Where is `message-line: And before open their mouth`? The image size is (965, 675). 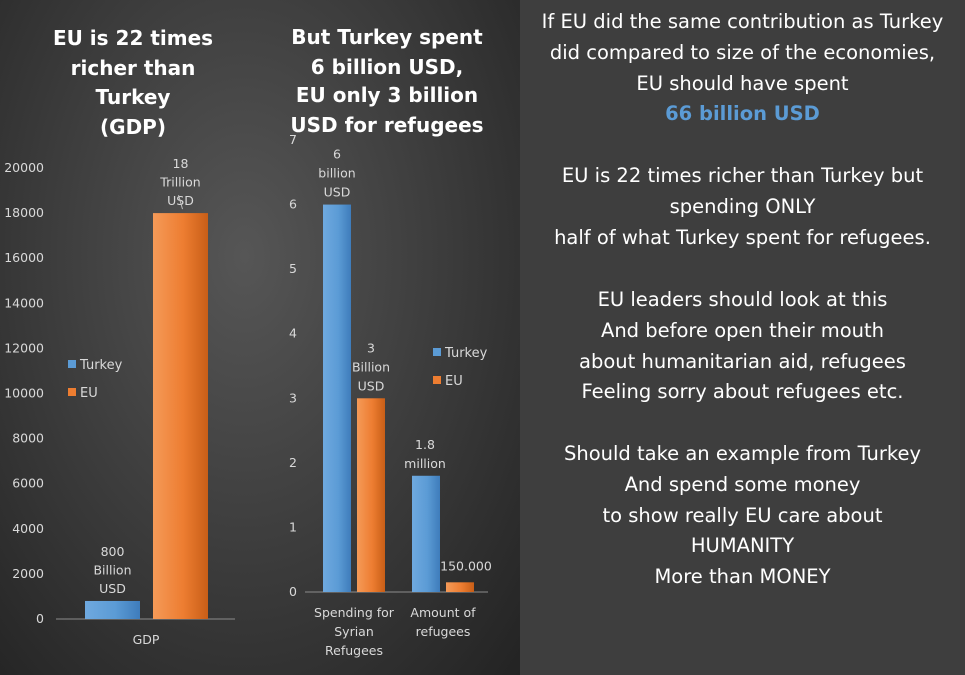
message-line: And before open their mouth is located at coordinates (742, 330).